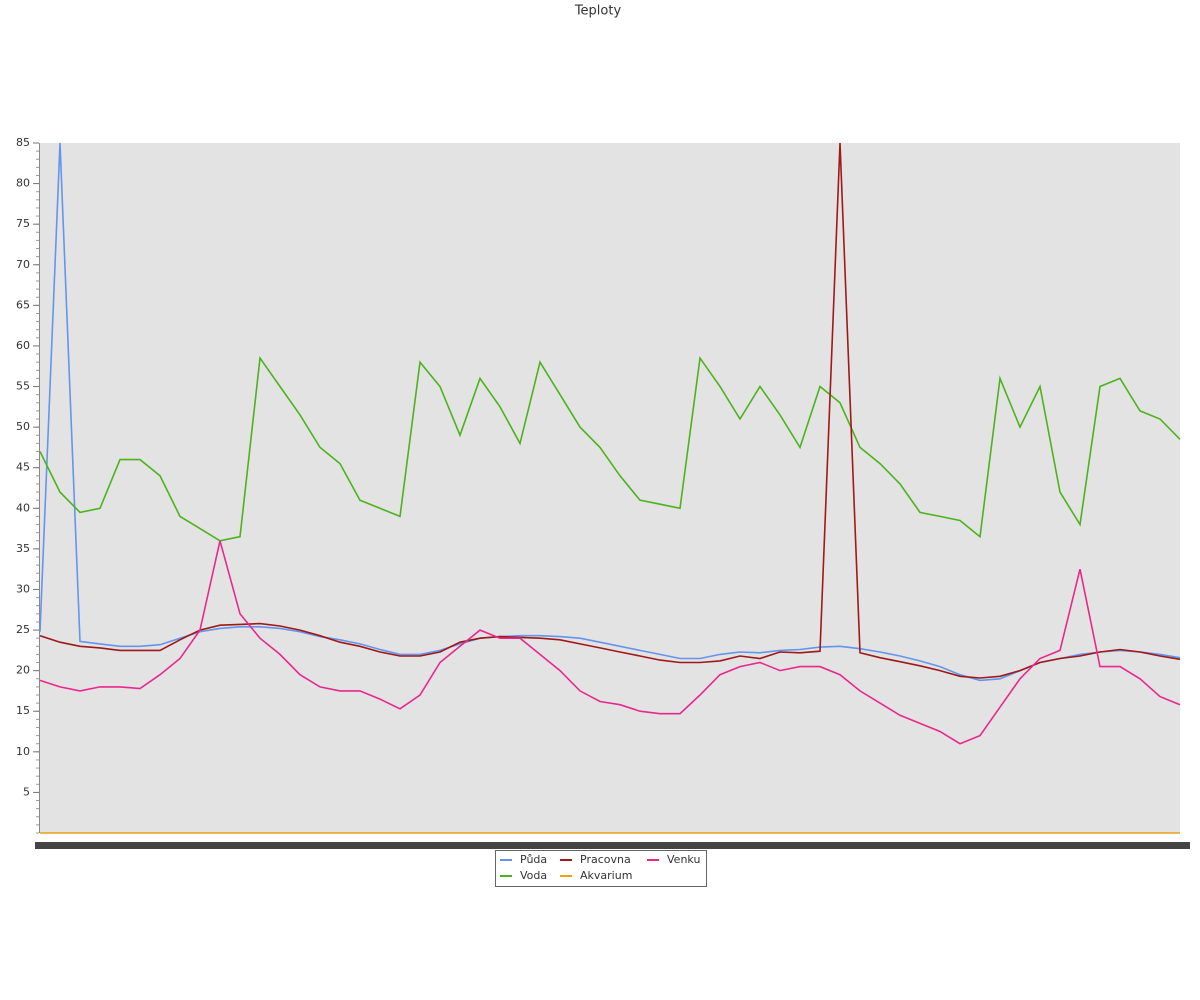 The height and width of the screenshot is (1000, 1200). I want to click on legend-label: Pracovna, so click(605, 859).